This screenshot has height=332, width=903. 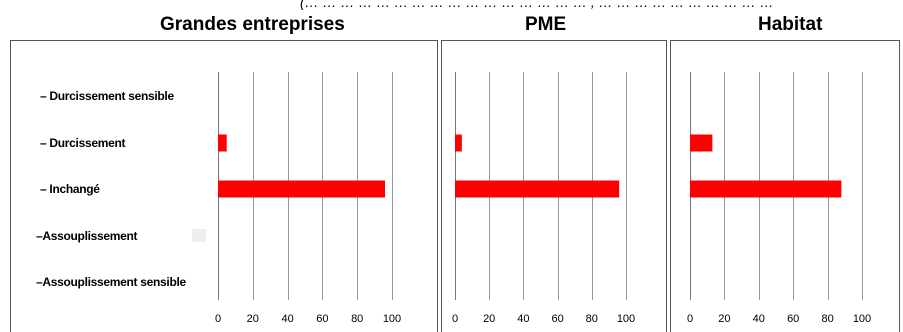 I want to click on chart-title-habitat: Habitat, so click(x=790, y=24).